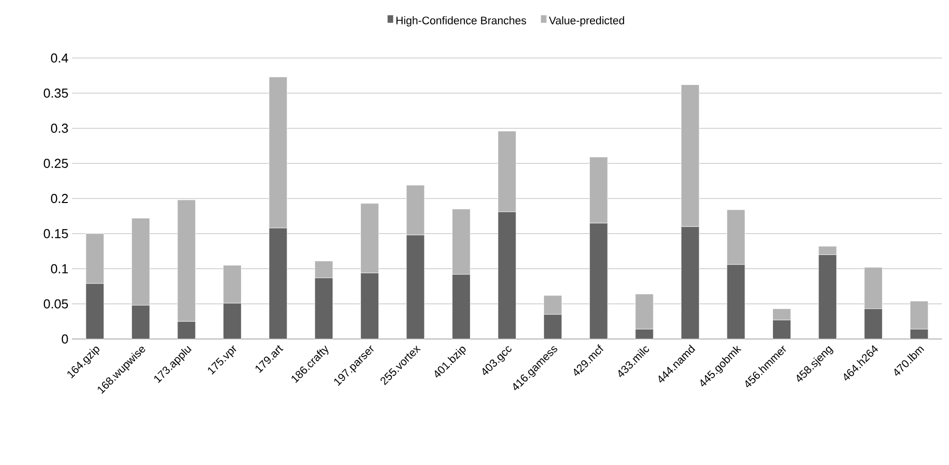  What do you see at coordinates (56, 233) in the screenshot?
I see `y-tick-label: 0.15` at bounding box center [56, 233].